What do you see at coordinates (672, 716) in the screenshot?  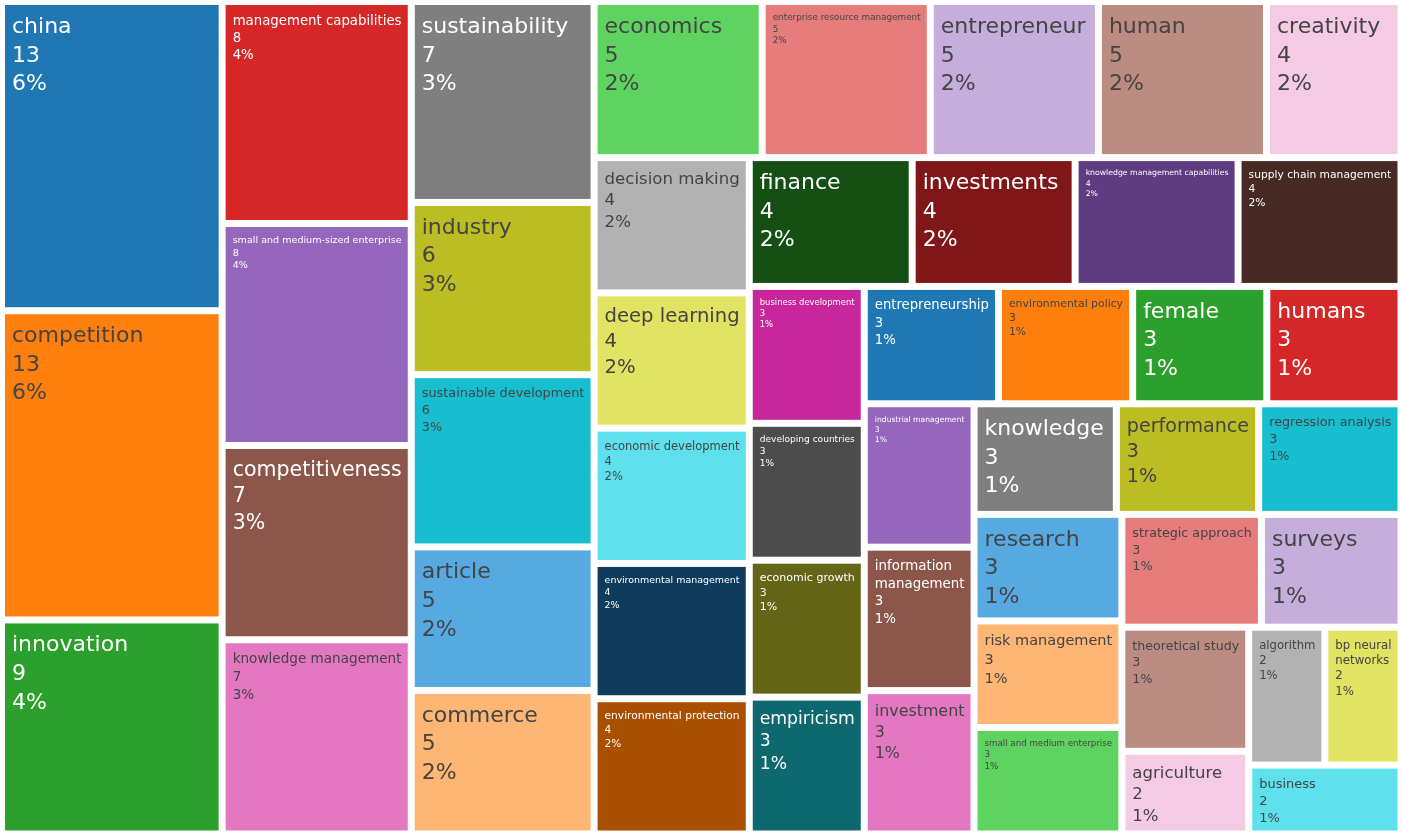 I see `category-label: environmental protection` at bounding box center [672, 716].